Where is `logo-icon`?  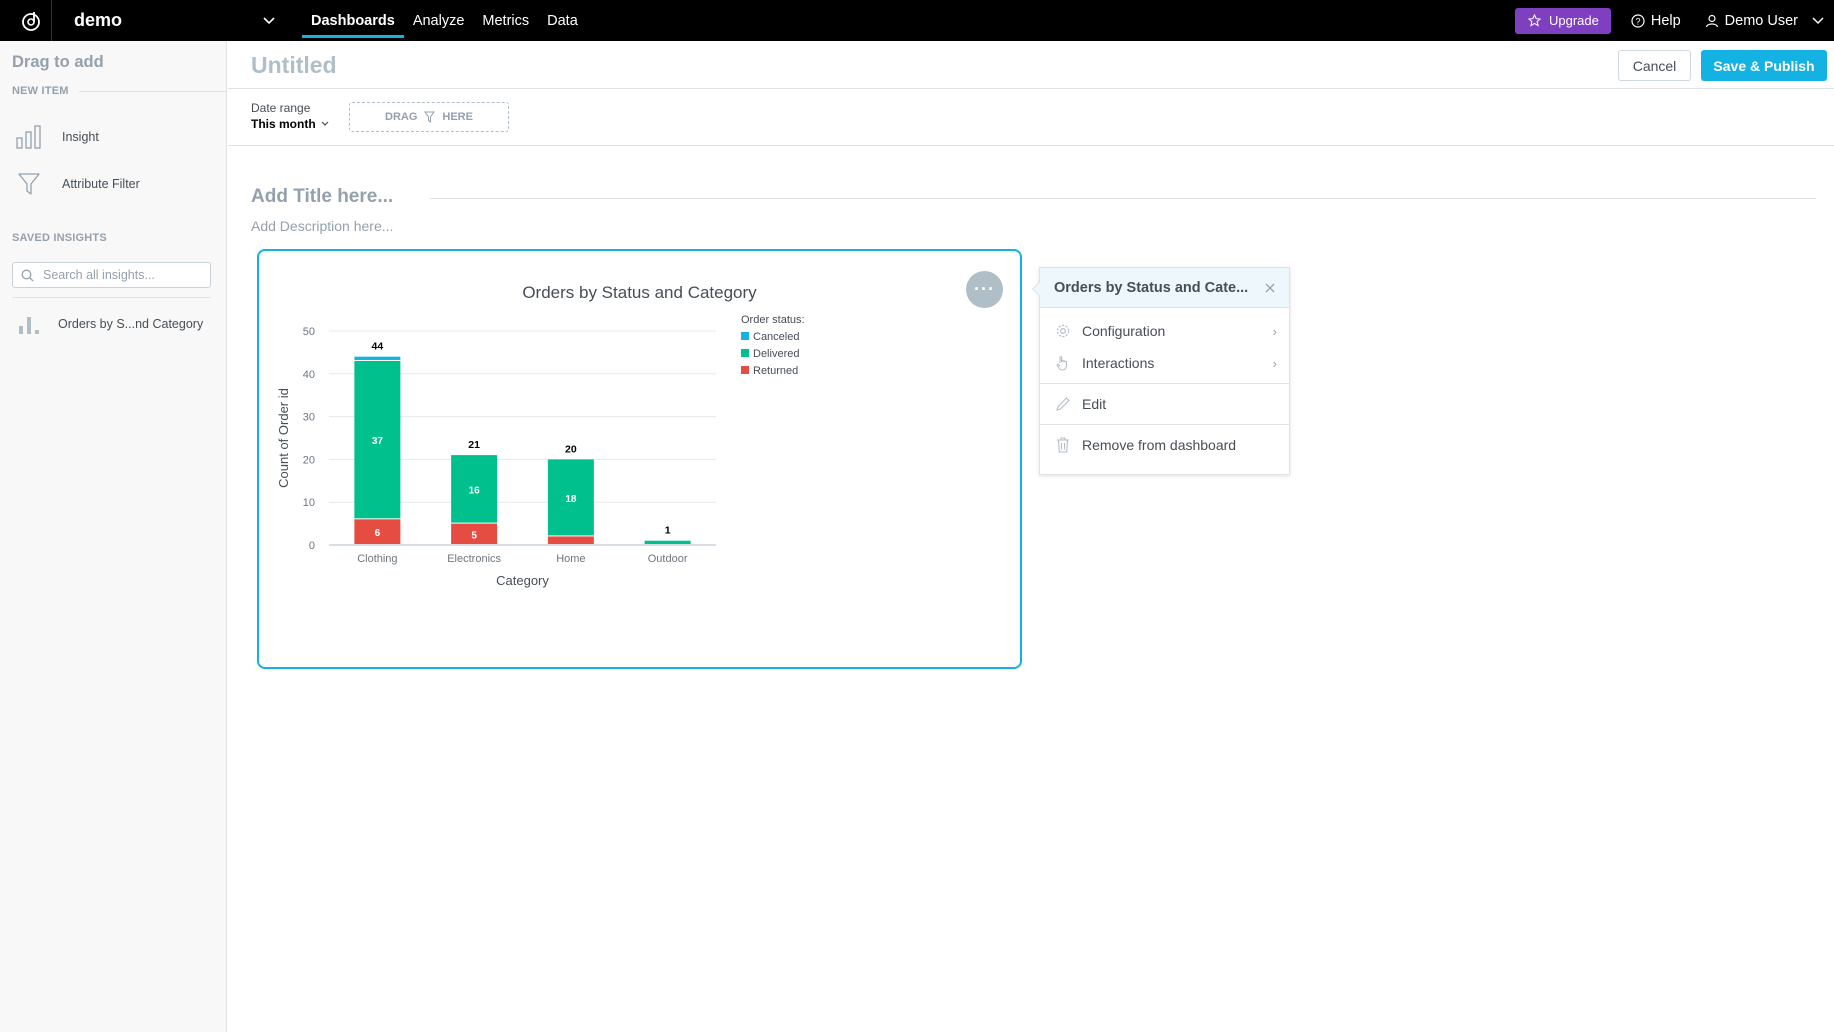
logo-icon is located at coordinates (31, 20).